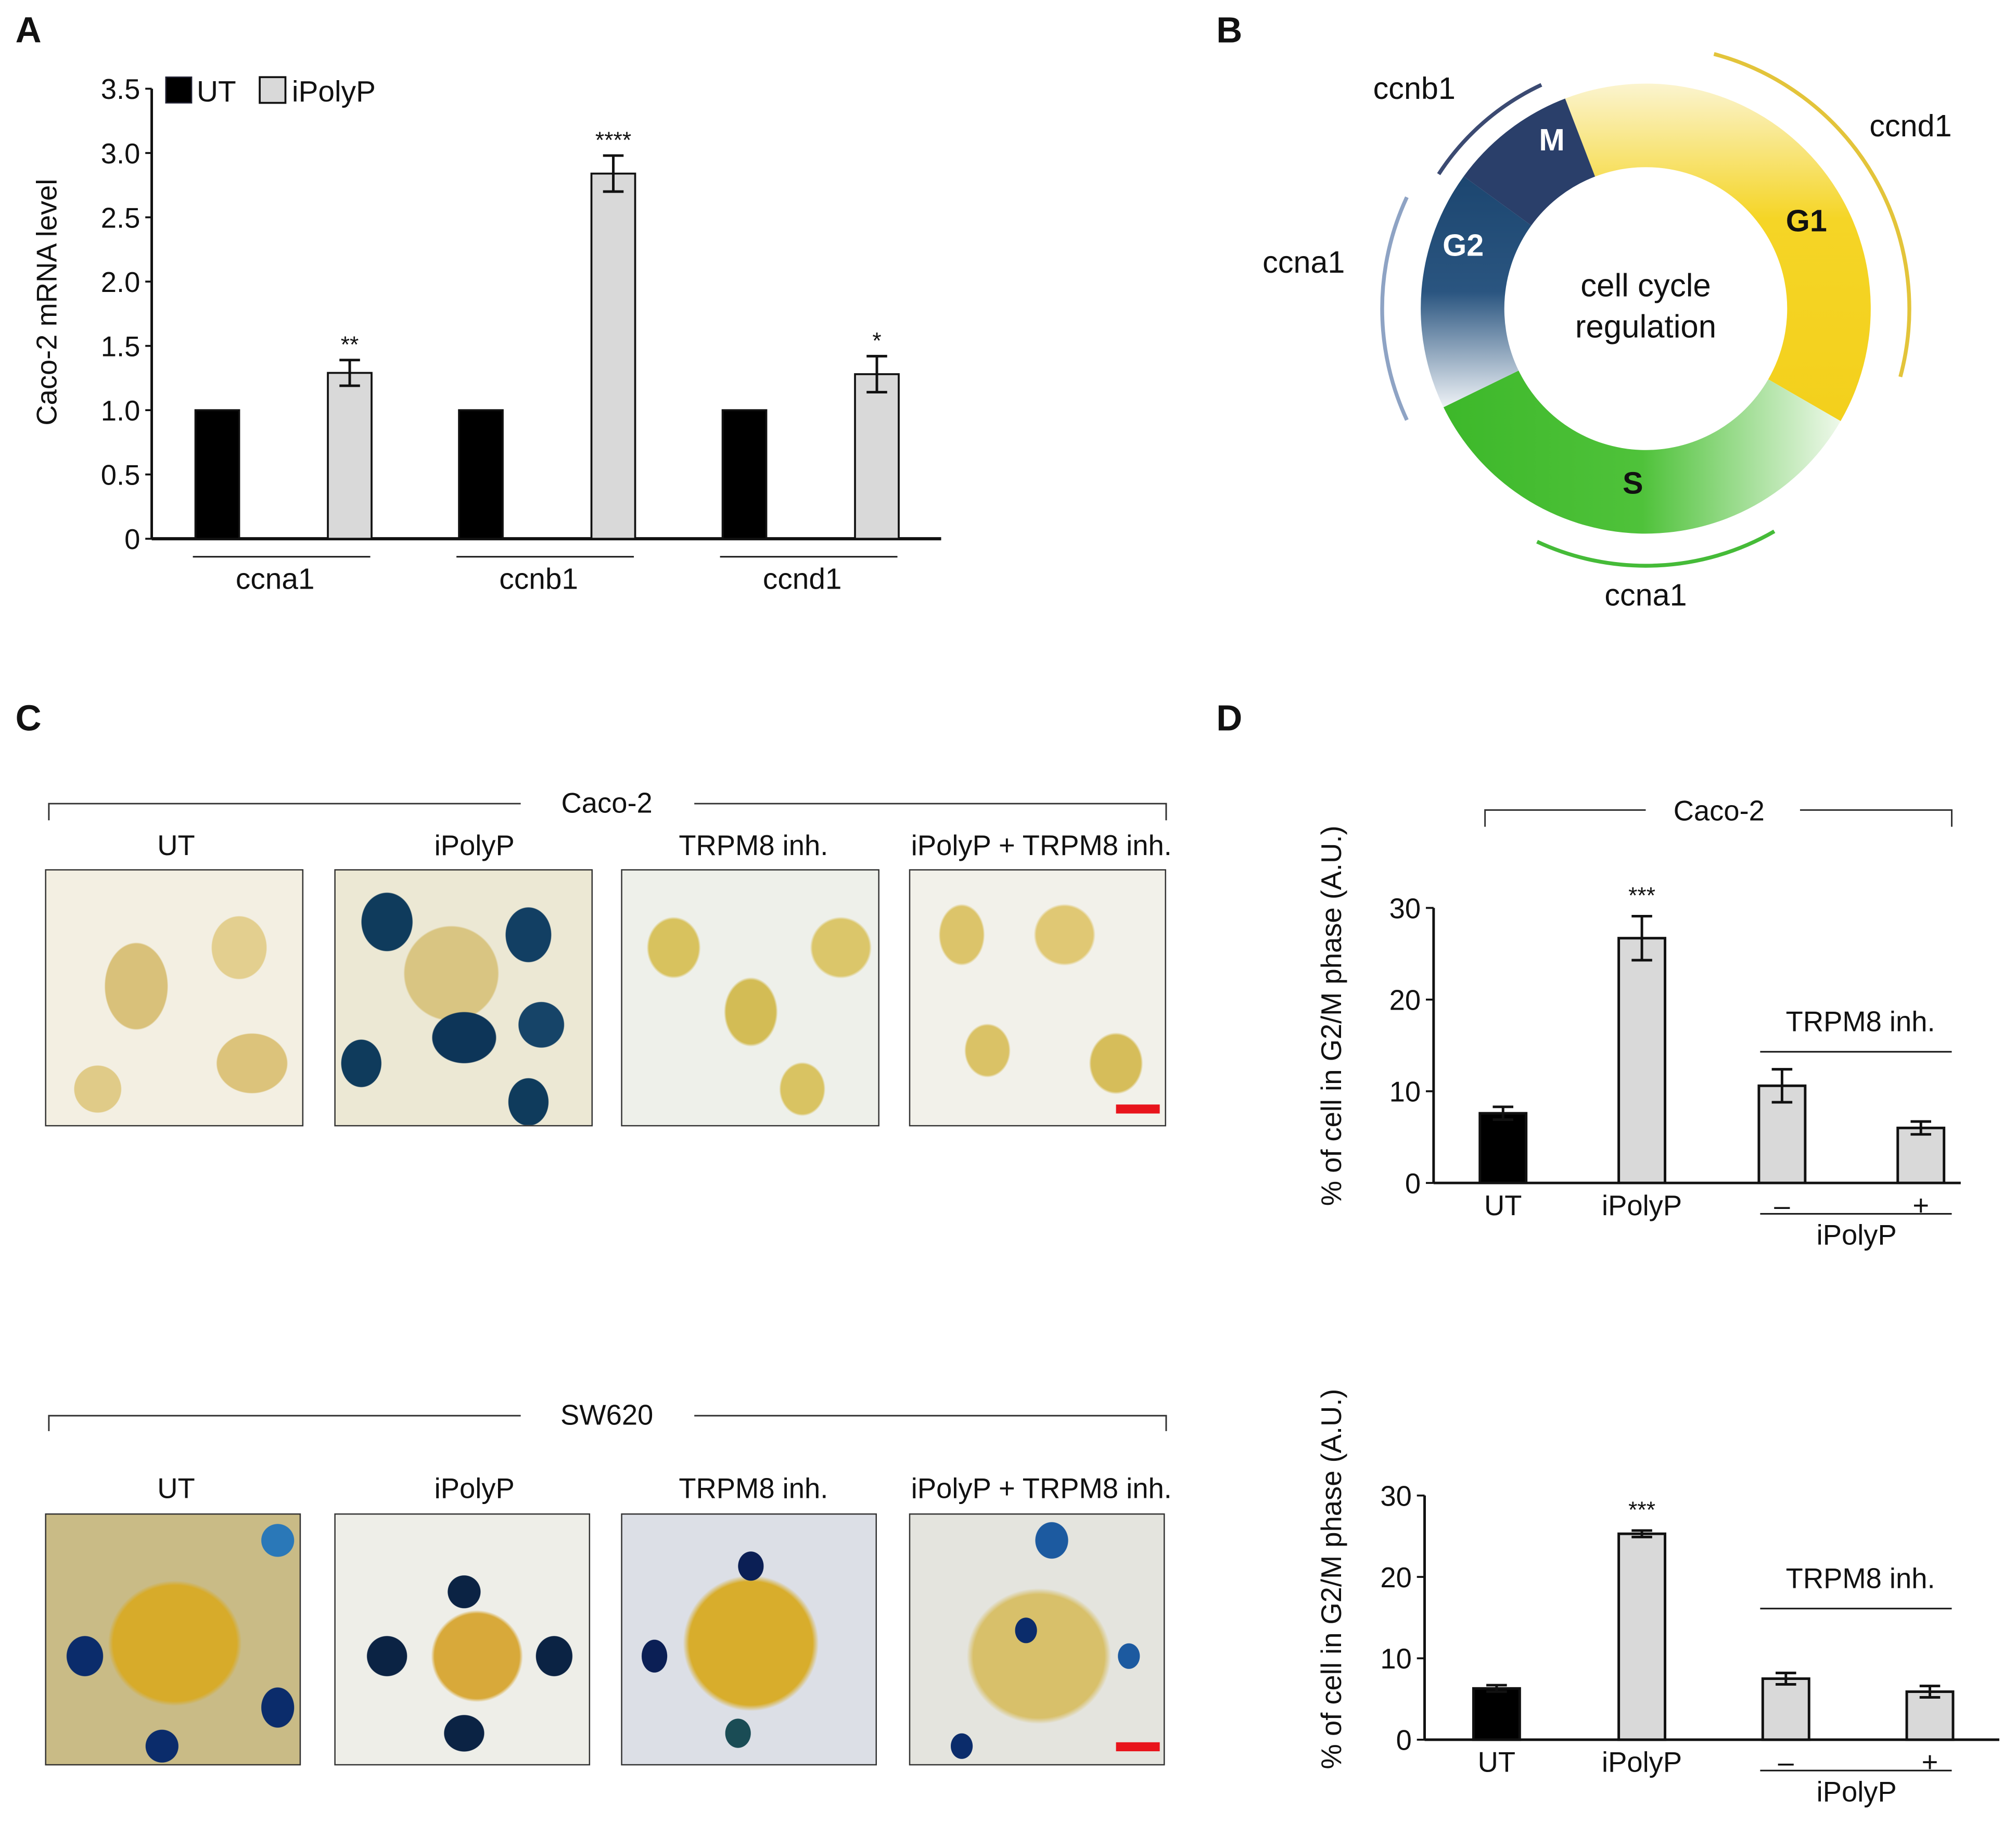 The image size is (2016, 1822). What do you see at coordinates (1476, 292) in the screenshot?
I see `segment-g2` at bounding box center [1476, 292].